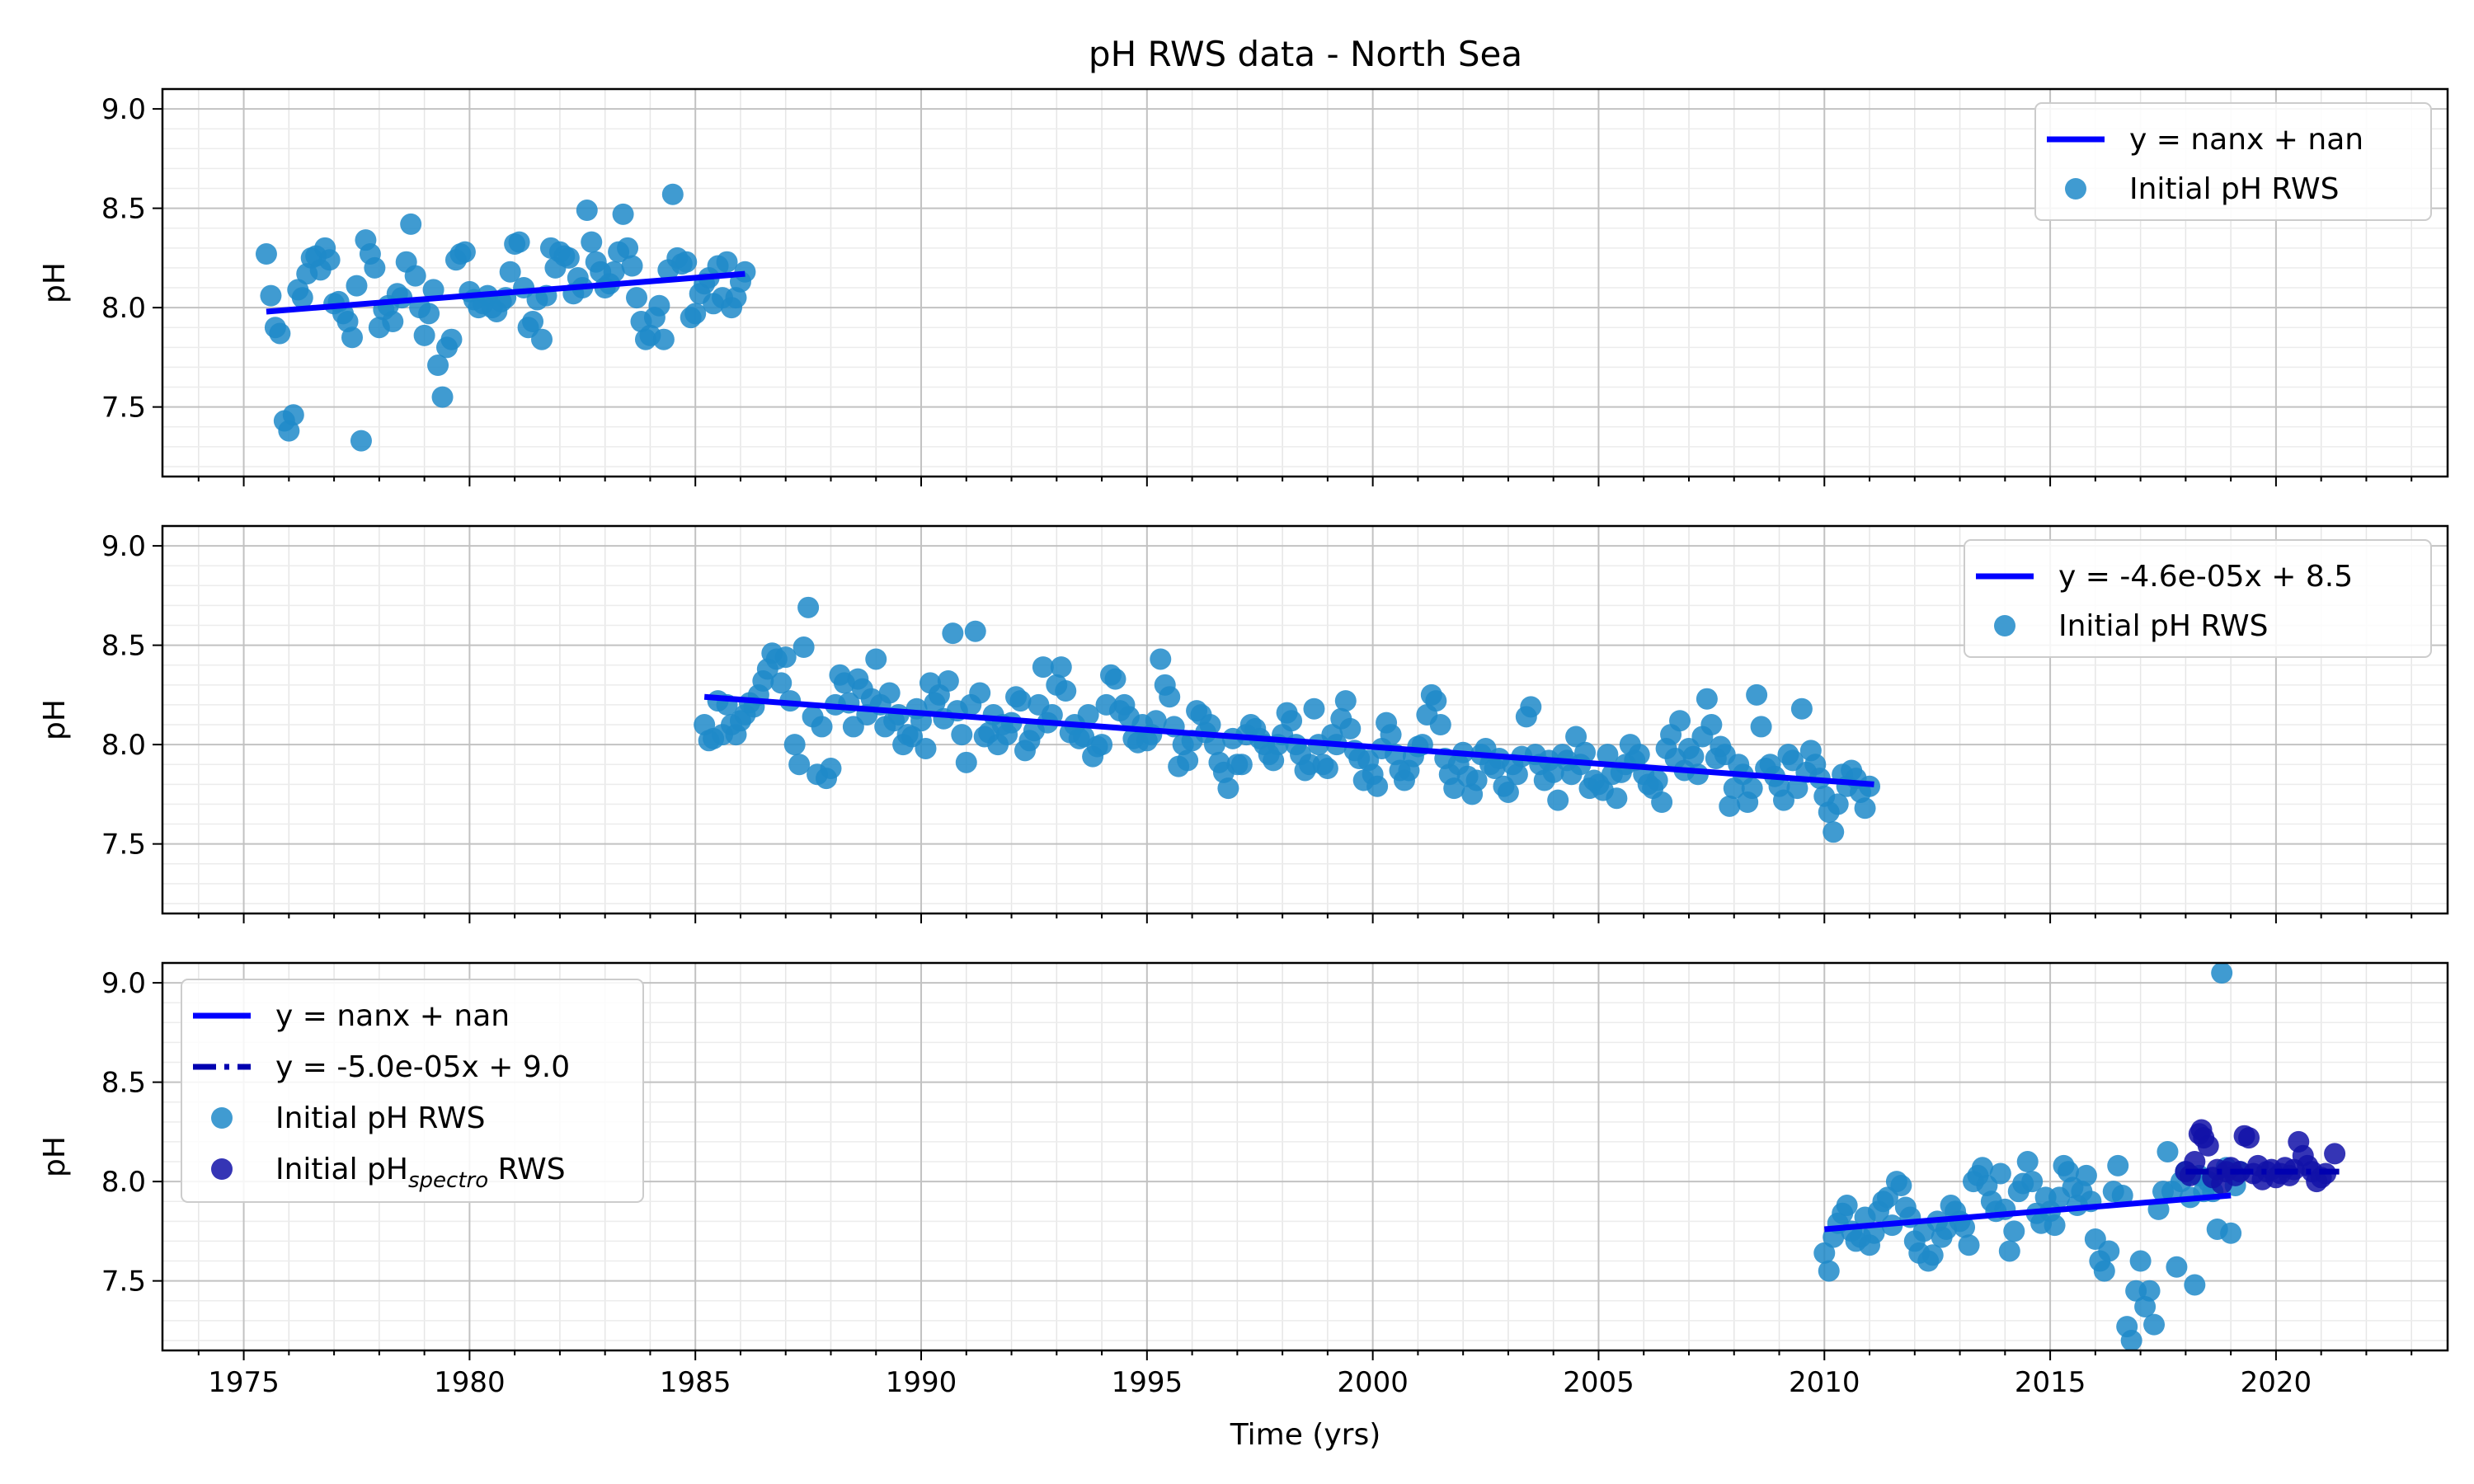 The height and width of the screenshot is (1484, 2474). What do you see at coordinates (470, 1382) in the screenshot?
I see `x-tick-label: 1980` at bounding box center [470, 1382].